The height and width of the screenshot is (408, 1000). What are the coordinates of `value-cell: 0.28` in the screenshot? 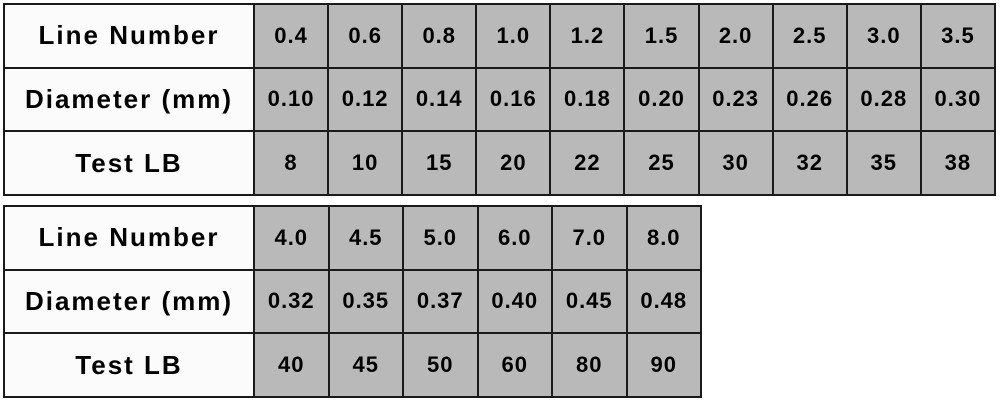 It's located at (883, 99).